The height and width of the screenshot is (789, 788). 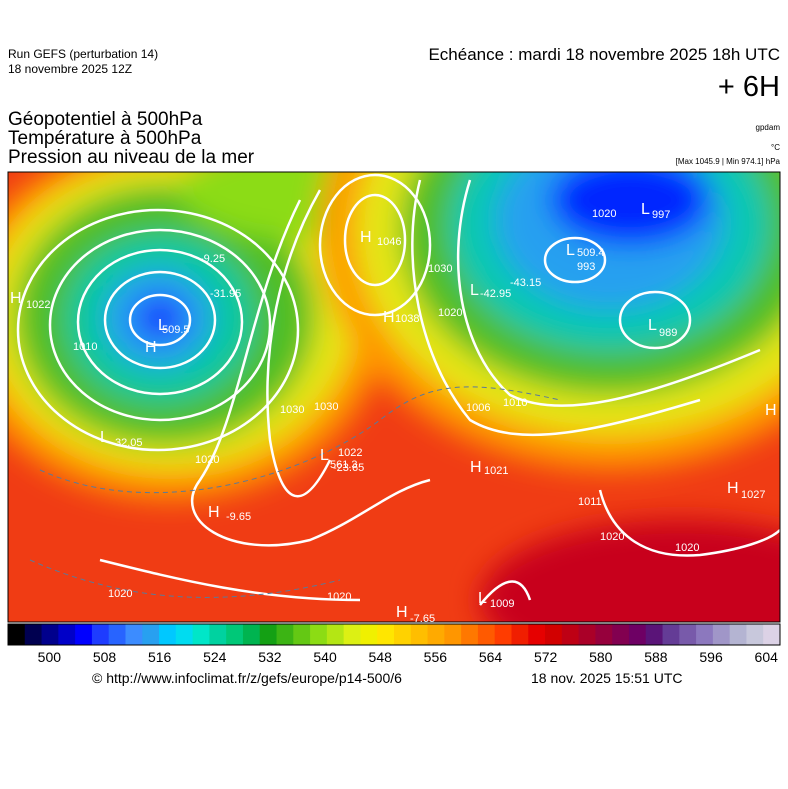 What do you see at coordinates (491, 657) in the screenshot?
I see `colorbar-tick-label: 564` at bounding box center [491, 657].